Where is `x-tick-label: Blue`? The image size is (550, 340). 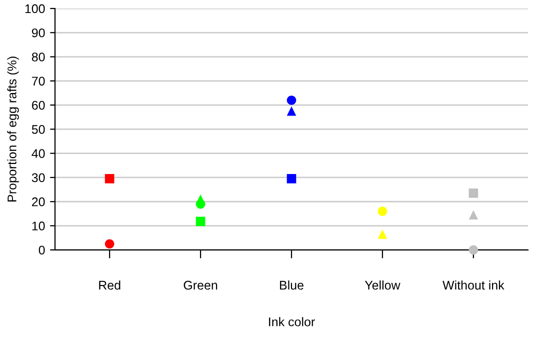
x-tick-label: Blue is located at coordinates (292, 285).